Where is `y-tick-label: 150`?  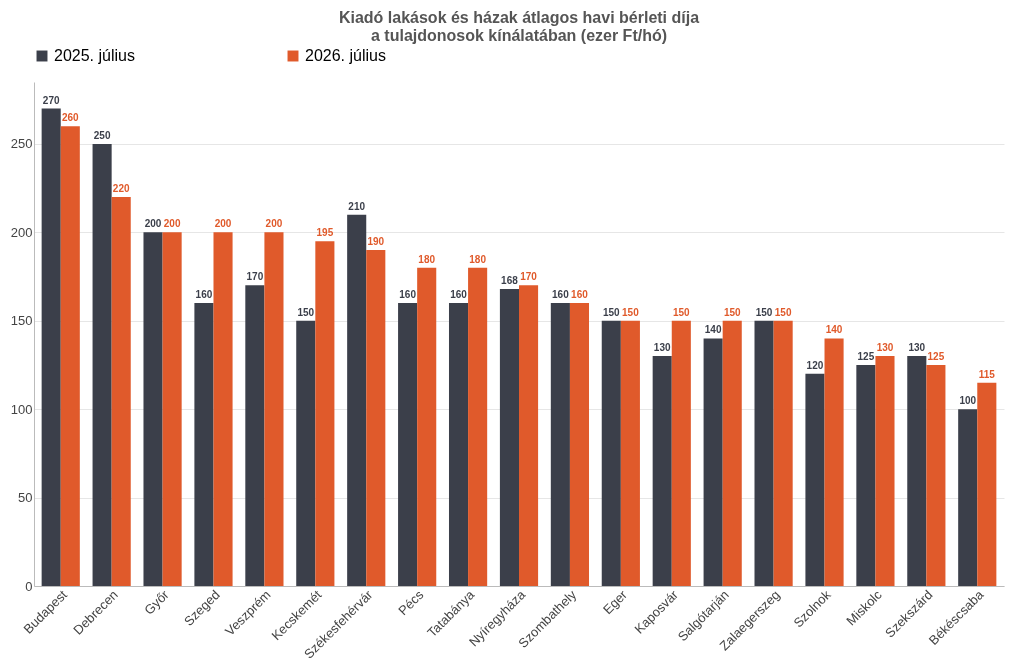
y-tick-label: 150 is located at coordinates (21, 321).